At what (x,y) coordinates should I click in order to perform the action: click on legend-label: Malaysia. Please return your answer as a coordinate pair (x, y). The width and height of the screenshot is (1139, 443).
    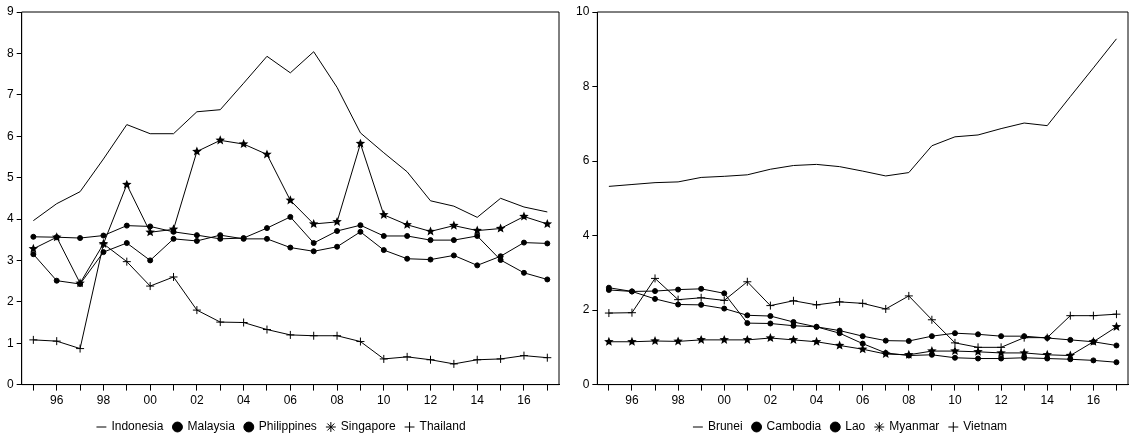
    Looking at the image, I should click on (211, 426).